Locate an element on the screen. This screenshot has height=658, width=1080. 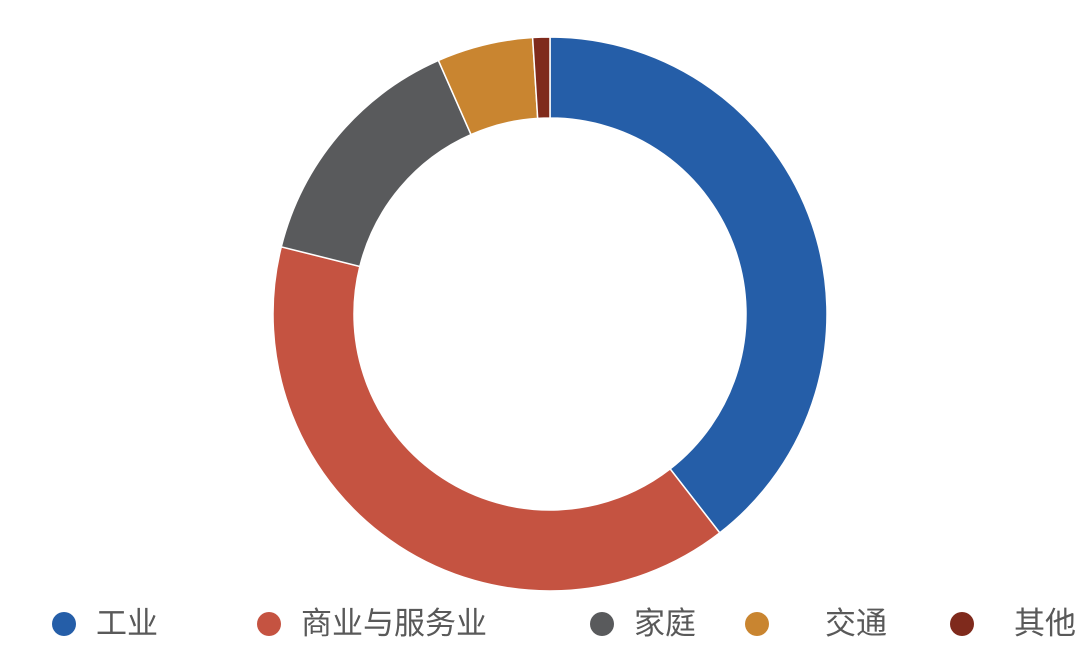
legend-item-gongye: 工业 is located at coordinates (105, 624).